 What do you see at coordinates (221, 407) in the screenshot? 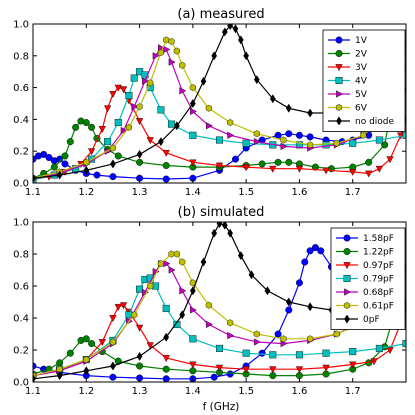
I see `x-axis-label: f (GHz)` at bounding box center [221, 407].